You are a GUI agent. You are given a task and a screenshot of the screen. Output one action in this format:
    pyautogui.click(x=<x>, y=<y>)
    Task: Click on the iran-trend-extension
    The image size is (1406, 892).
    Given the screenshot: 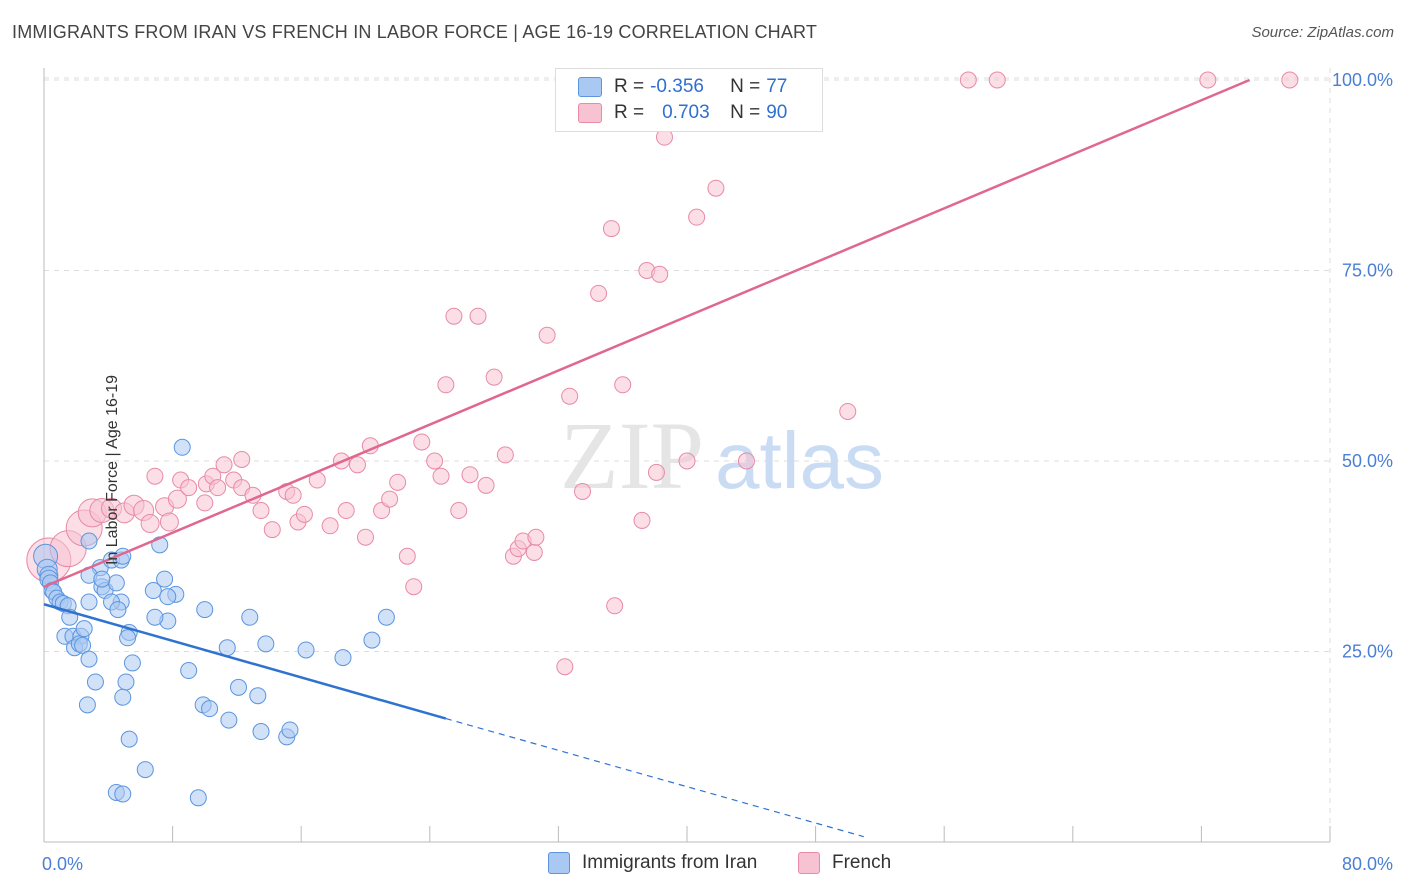 What is the action you would take?
    pyautogui.click(x=654, y=777)
    